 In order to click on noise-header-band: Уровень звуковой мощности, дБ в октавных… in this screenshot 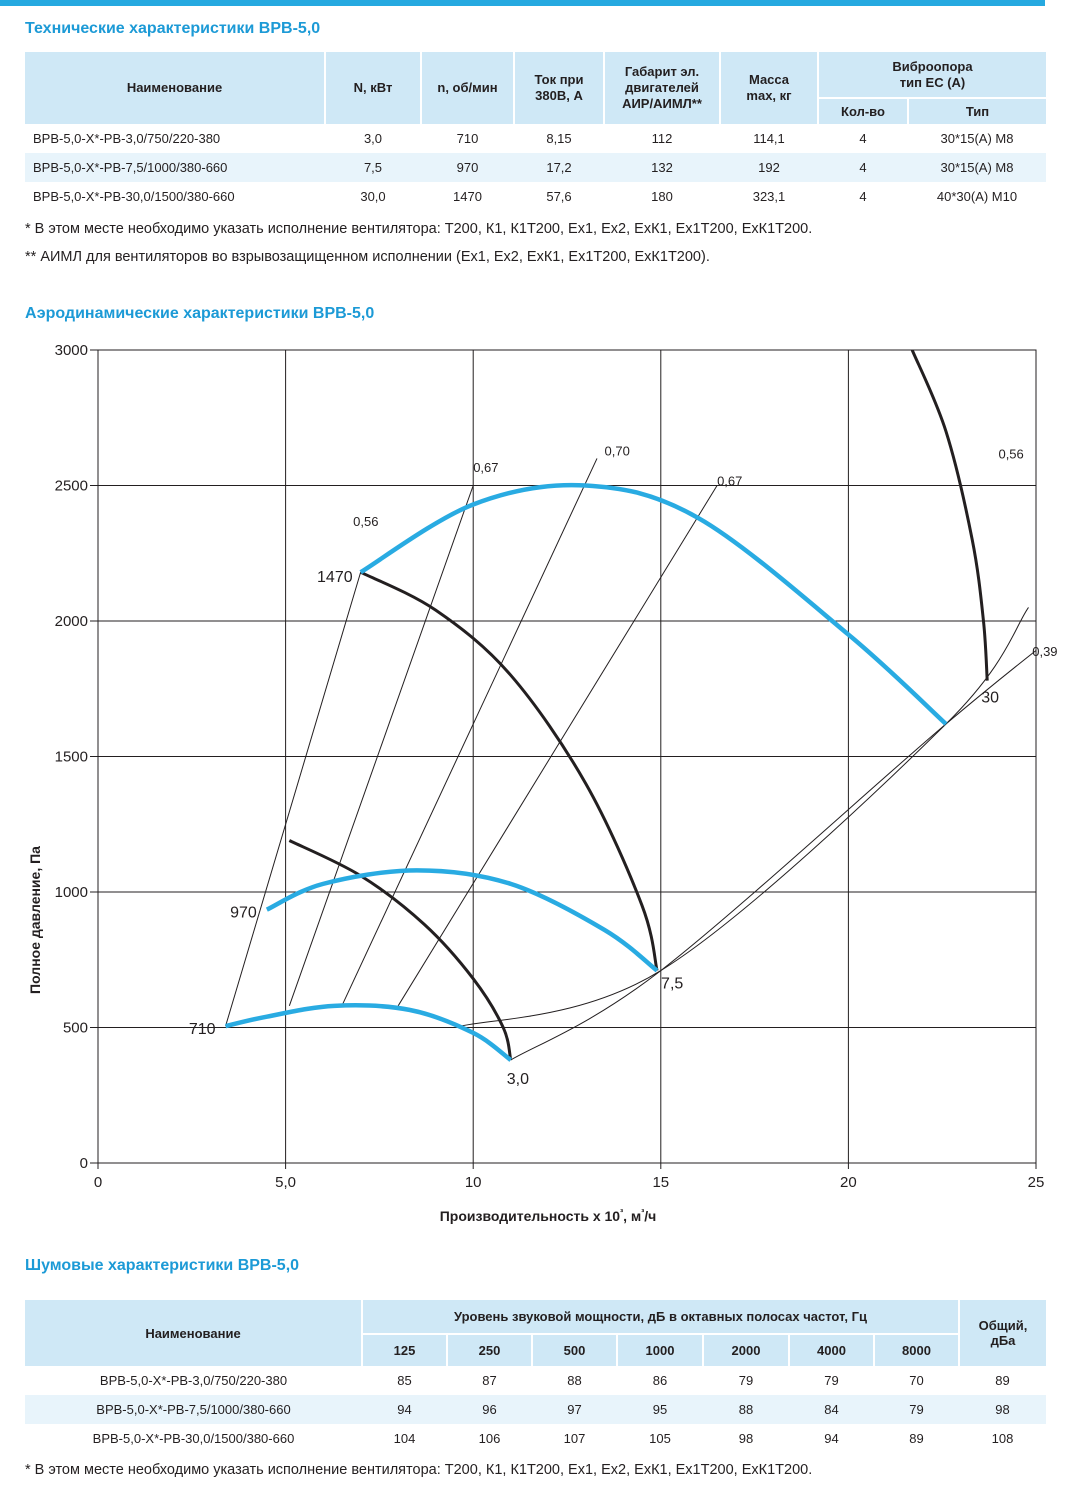, I will do `click(660, 1317)`.